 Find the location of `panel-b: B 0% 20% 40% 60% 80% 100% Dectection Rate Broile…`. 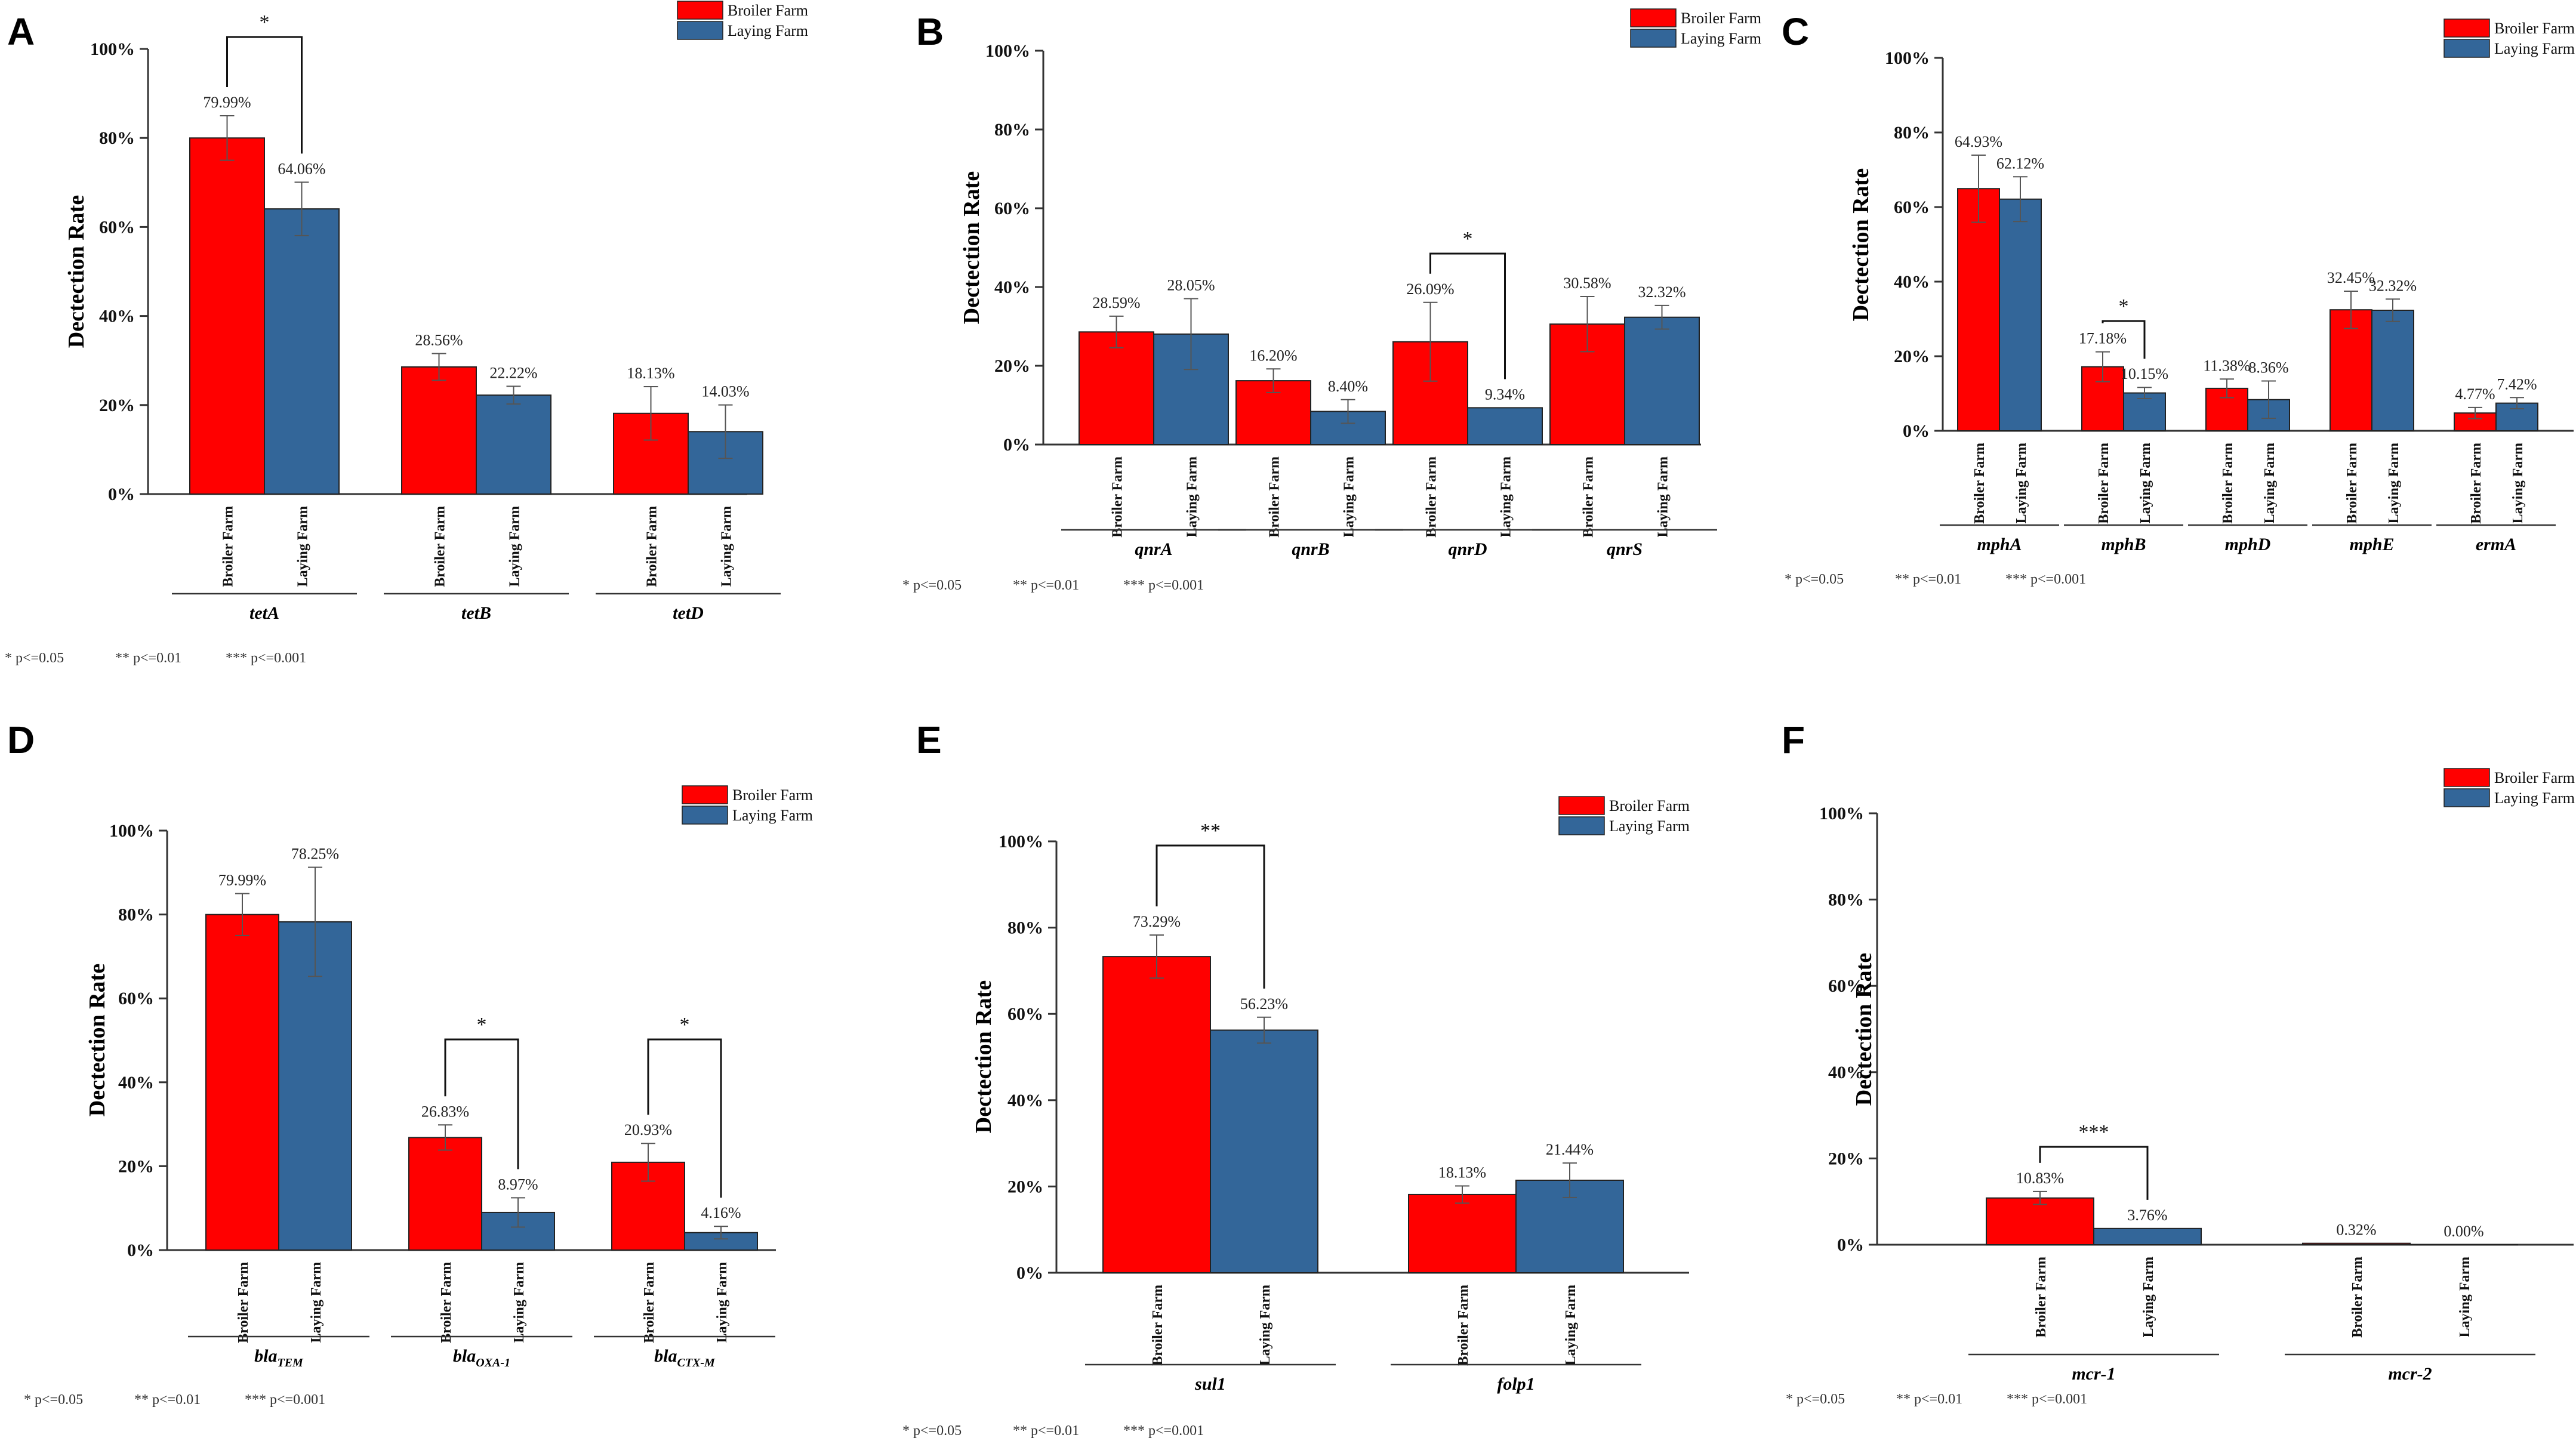

panel-b: B 0% 20% 40% 60% 80% 100% Dectection Rate Broile… is located at coordinates (1331, 300).